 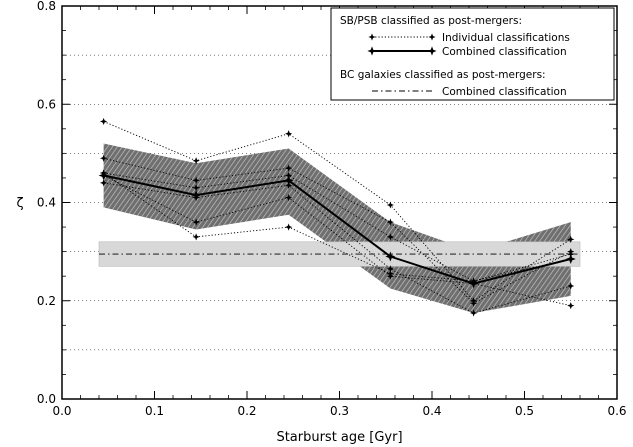 What do you see at coordinates (19, 203) in the screenshot?
I see `y-axis-label: ζ` at bounding box center [19, 203].